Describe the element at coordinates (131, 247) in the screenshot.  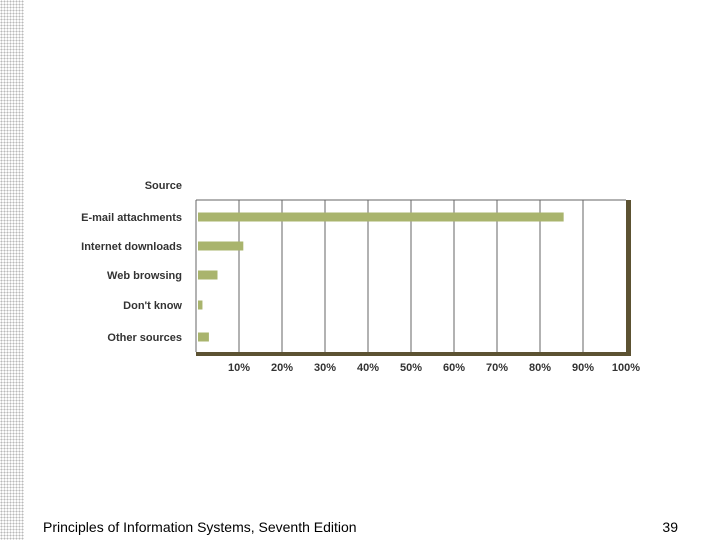
I see `category-label: Internet downloads` at that location.